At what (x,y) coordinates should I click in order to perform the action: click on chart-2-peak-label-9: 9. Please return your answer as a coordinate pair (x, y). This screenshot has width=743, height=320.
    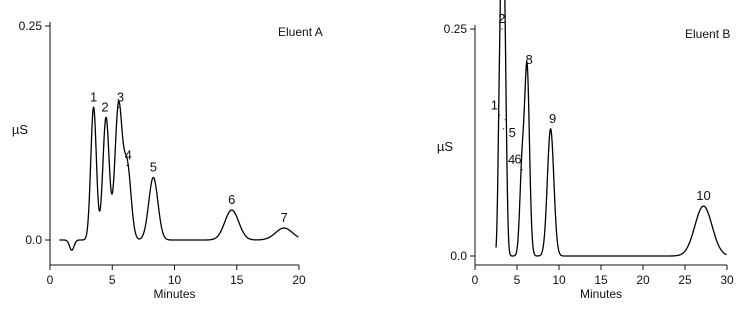
    Looking at the image, I should click on (552, 118).